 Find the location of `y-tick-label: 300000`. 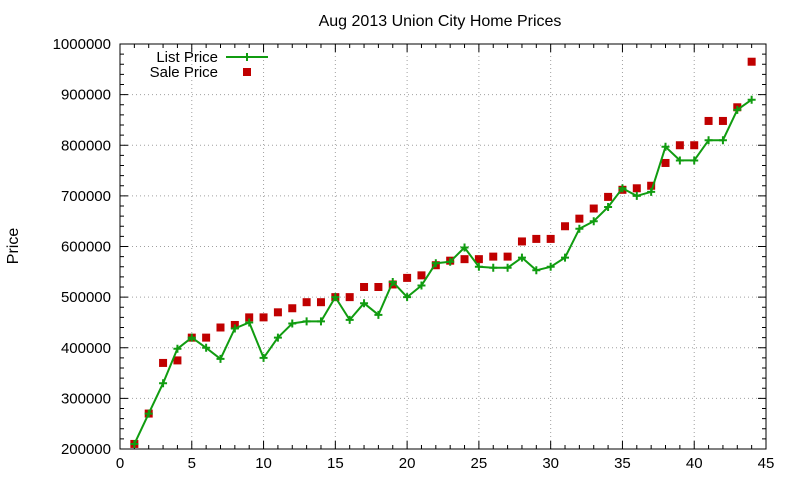

y-tick-label: 300000 is located at coordinates (86, 398).